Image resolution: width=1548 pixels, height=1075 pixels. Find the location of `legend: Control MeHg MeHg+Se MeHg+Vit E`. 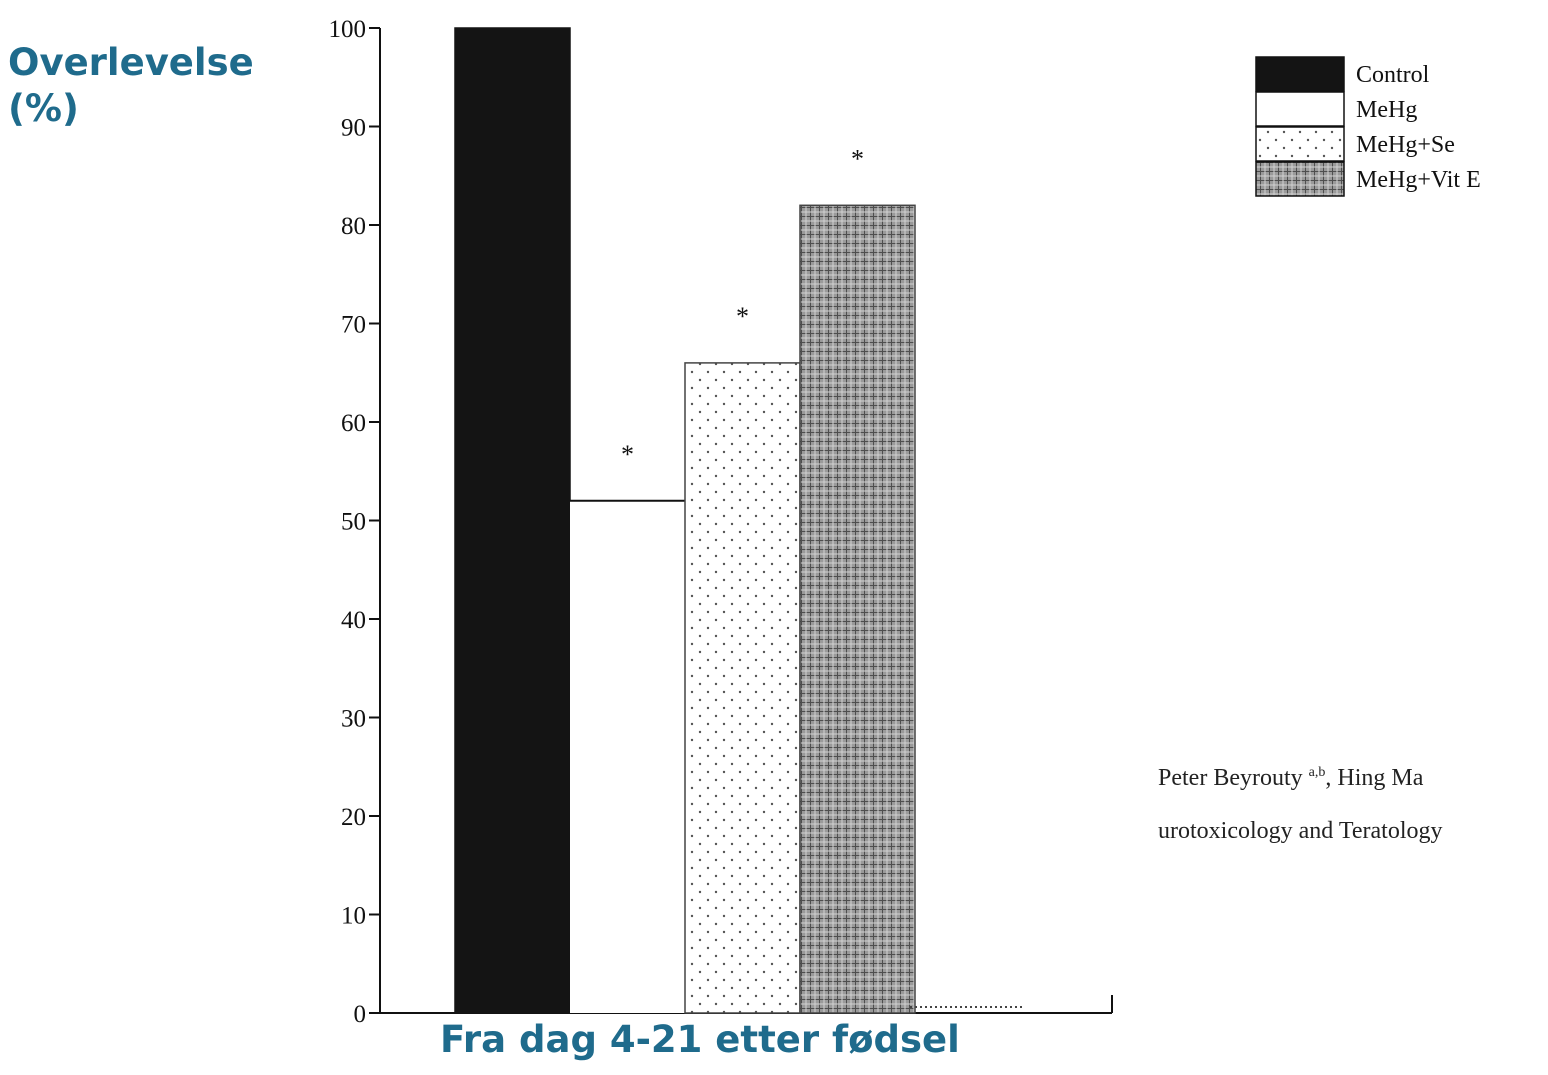

legend: Control MeHg MeHg+Se MeHg+Vit E is located at coordinates (1368, 126).